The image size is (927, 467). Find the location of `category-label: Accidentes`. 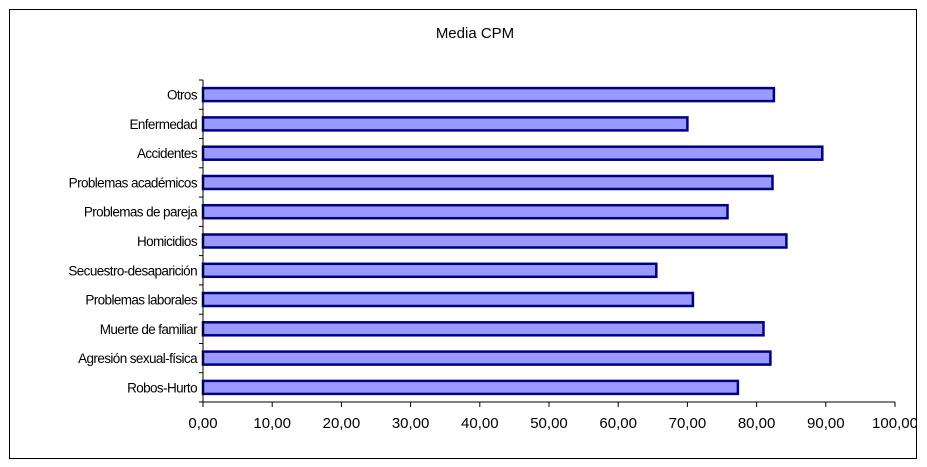

category-label: Accidentes is located at coordinates (167, 153).